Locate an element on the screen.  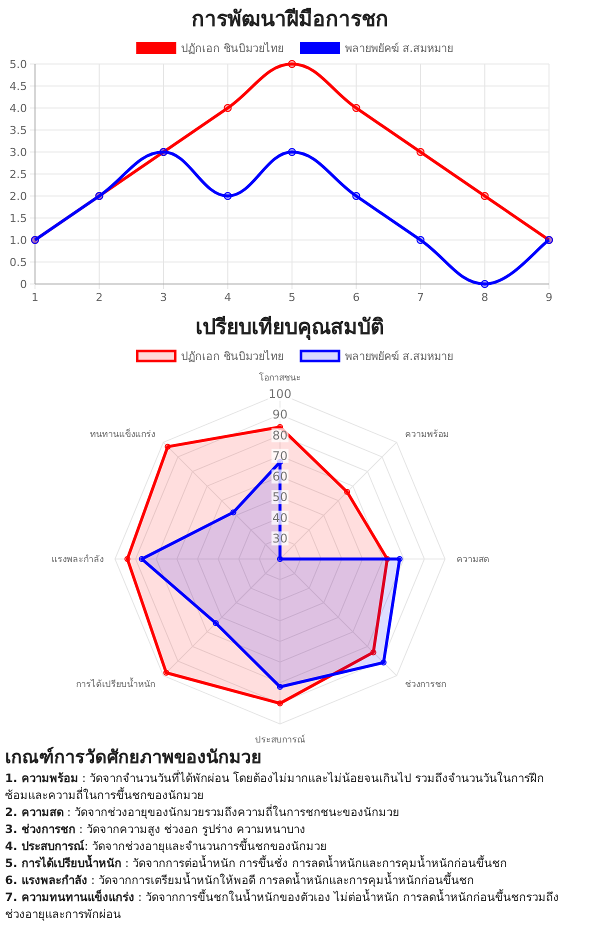
x-tick-label: 1 is located at coordinates (35, 297).